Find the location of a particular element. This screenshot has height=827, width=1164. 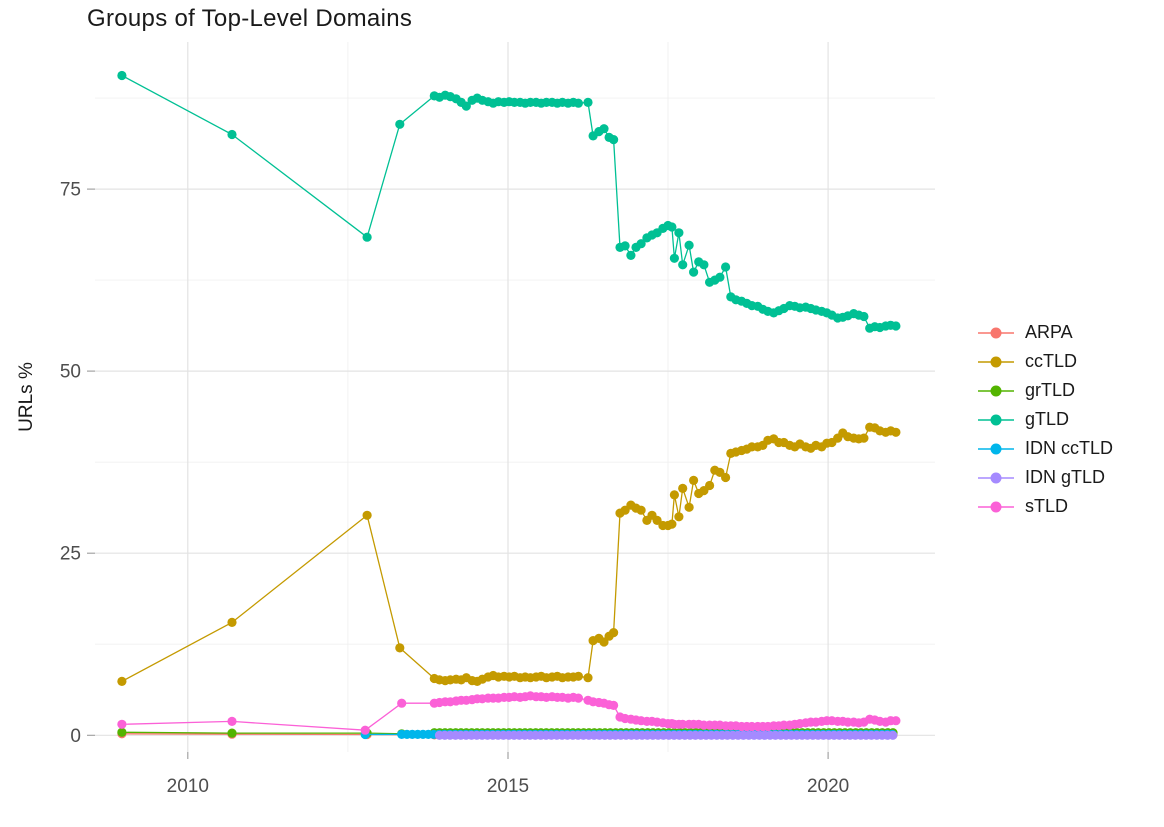

legend-item-stld: sTLD is located at coordinates (1044, 506).